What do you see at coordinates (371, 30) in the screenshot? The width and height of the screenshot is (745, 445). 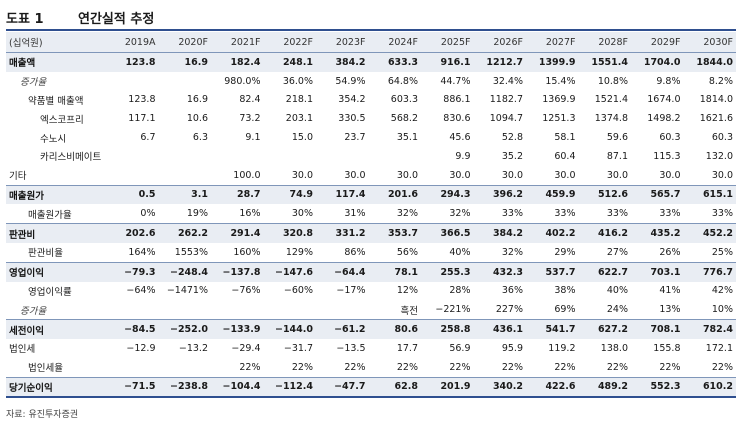 I see `title-underline` at bounding box center [371, 30].